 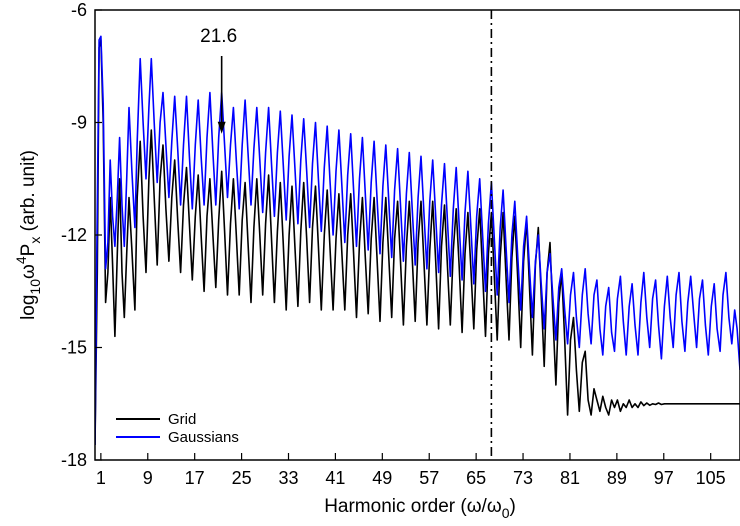 I want to click on y-axis-title-log: log, so click(x=28, y=307).